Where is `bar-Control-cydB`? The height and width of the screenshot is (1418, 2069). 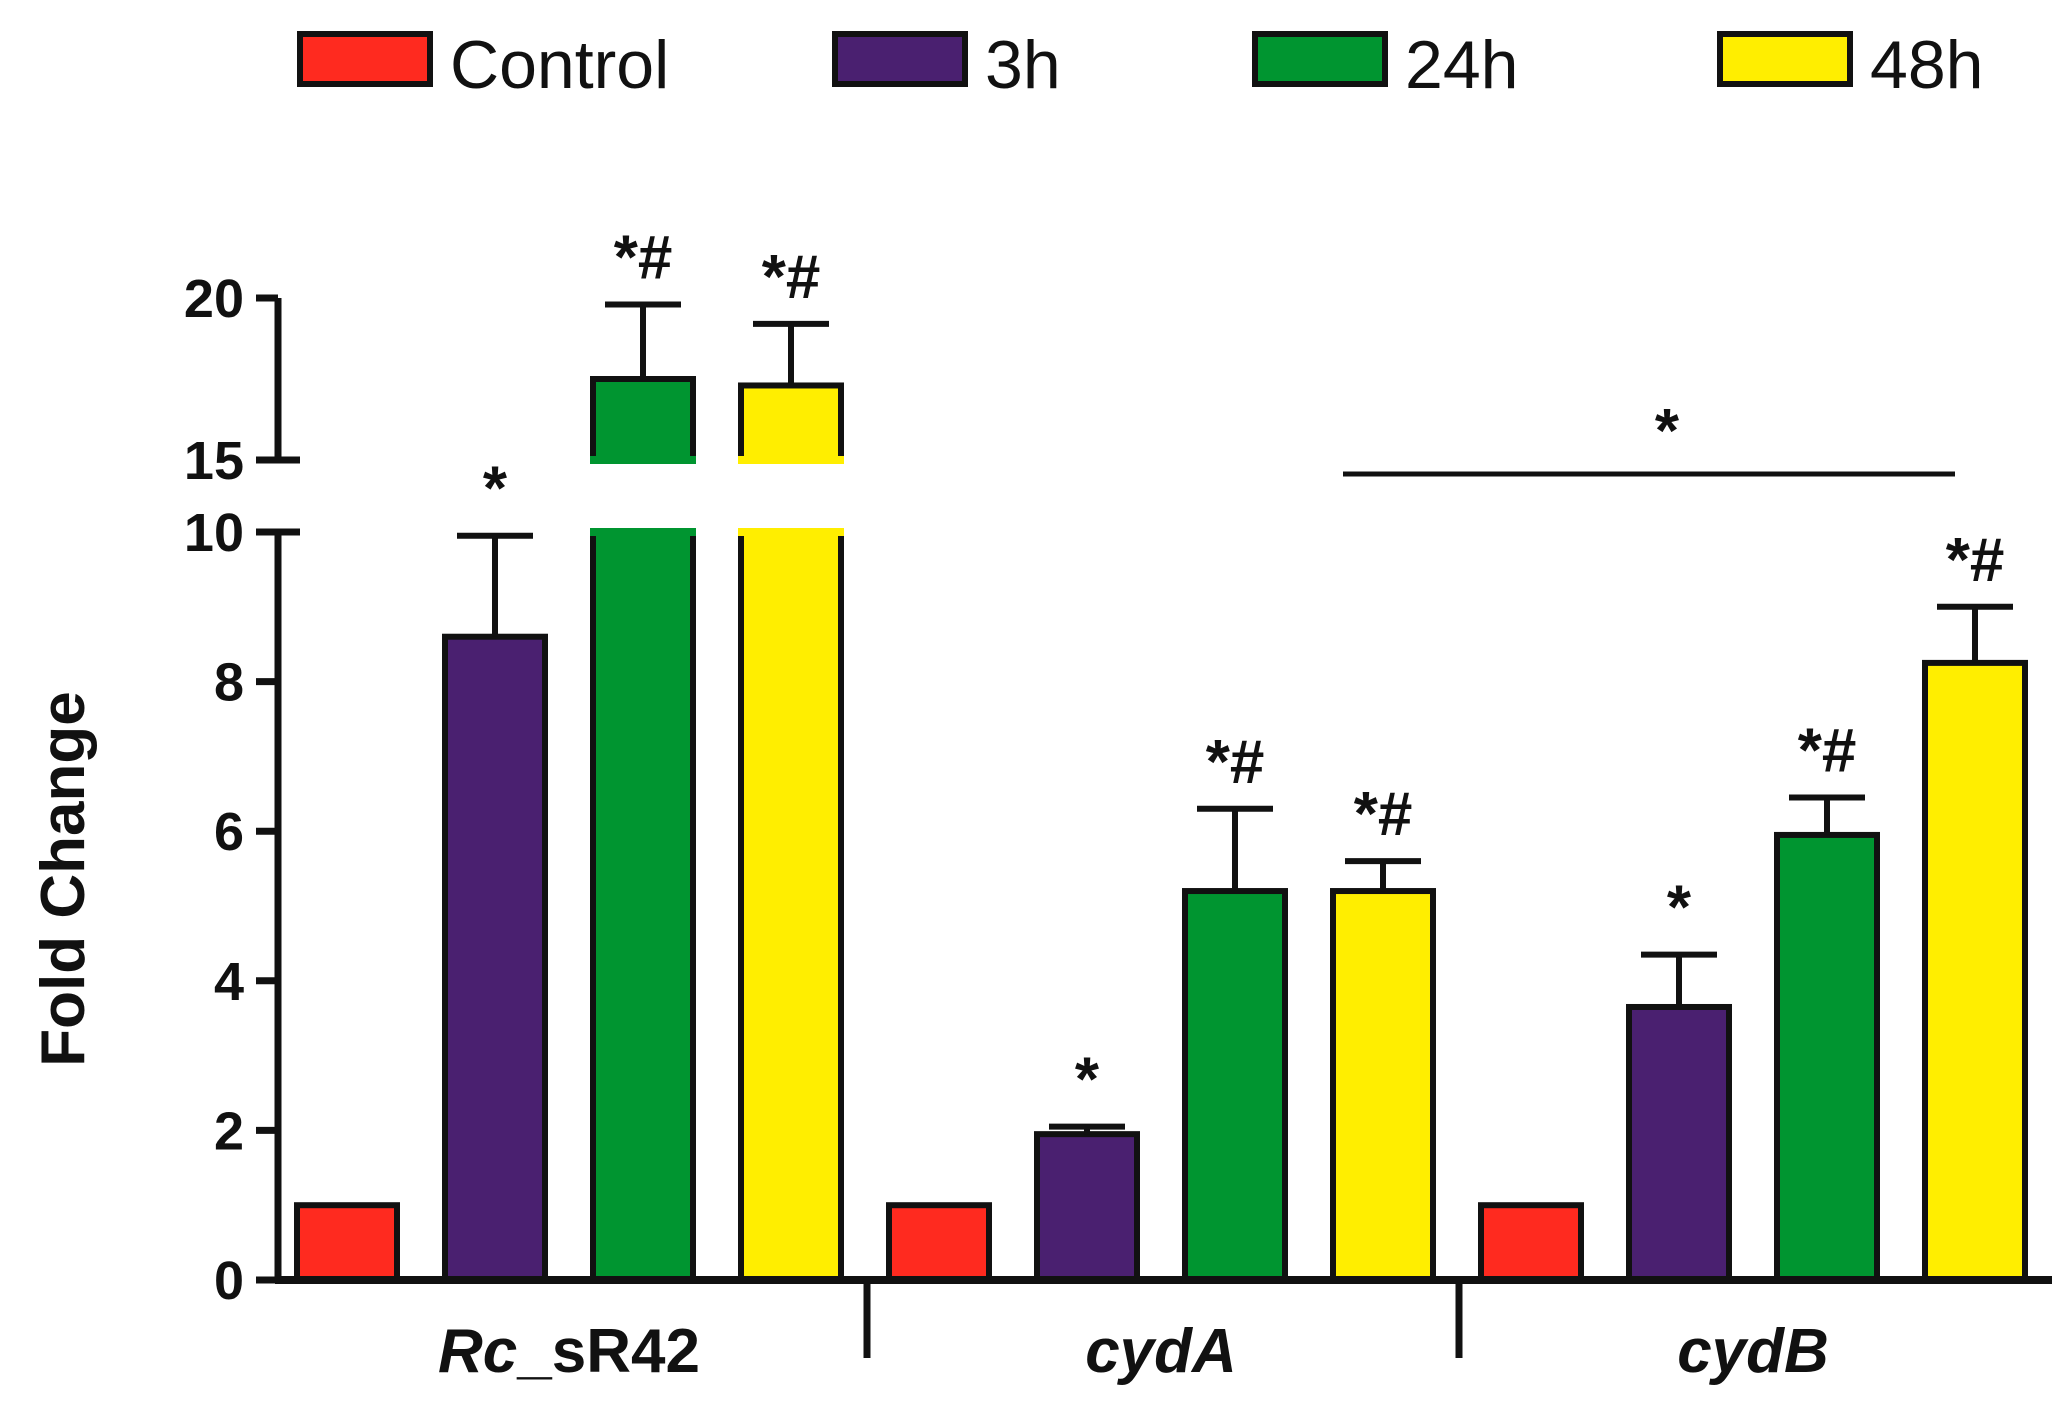 bar-Control-cydB is located at coordinates (1531, 1242).